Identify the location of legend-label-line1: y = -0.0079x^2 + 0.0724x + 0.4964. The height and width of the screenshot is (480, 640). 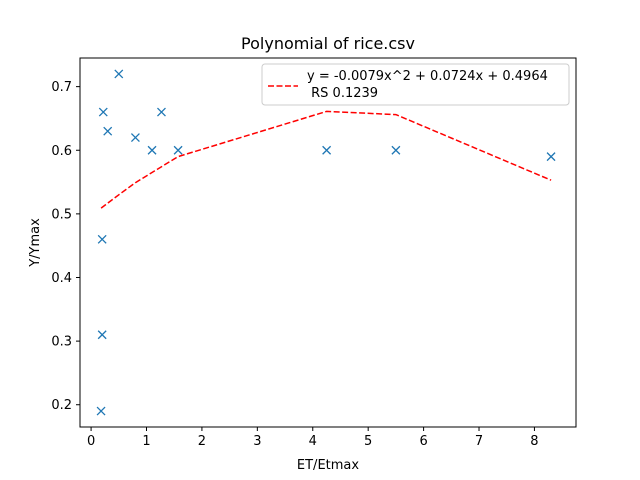
(427, 76).